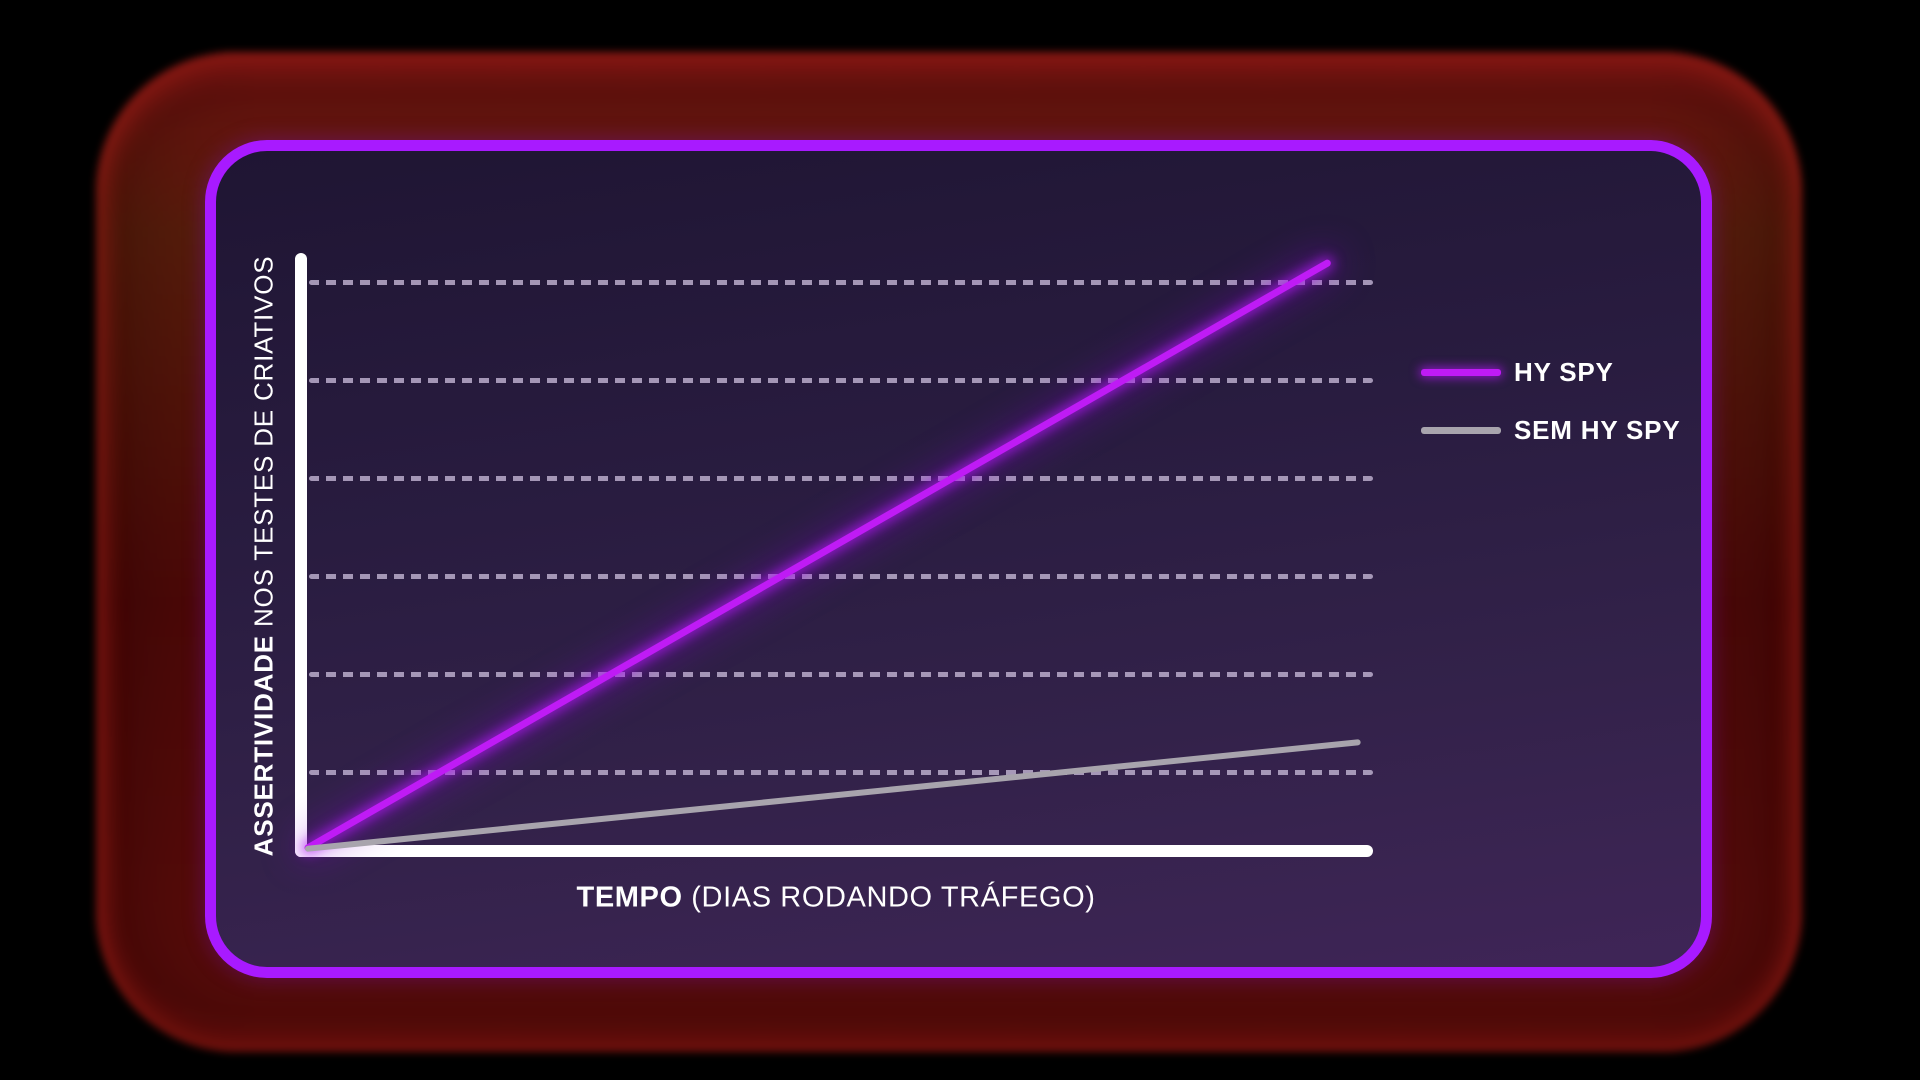 The width and height of the screenshot is (1920, 1080). I want to click on legend-item-sem-hy-spy: SEM HY SPY, so click(1550, 430).